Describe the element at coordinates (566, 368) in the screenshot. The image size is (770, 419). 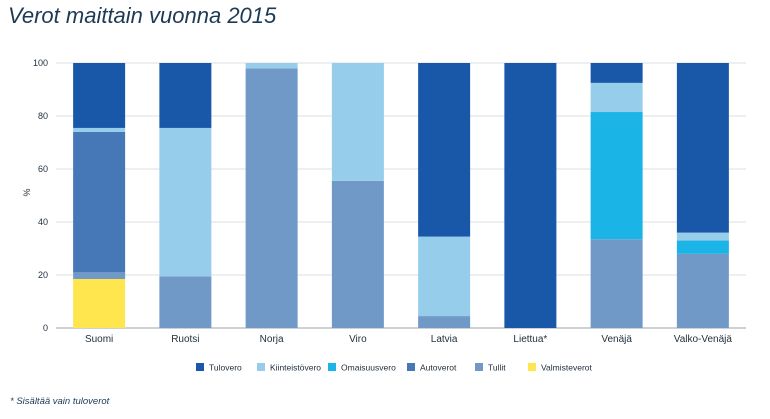
I see `legend-label: Valmisteverot` at that location.